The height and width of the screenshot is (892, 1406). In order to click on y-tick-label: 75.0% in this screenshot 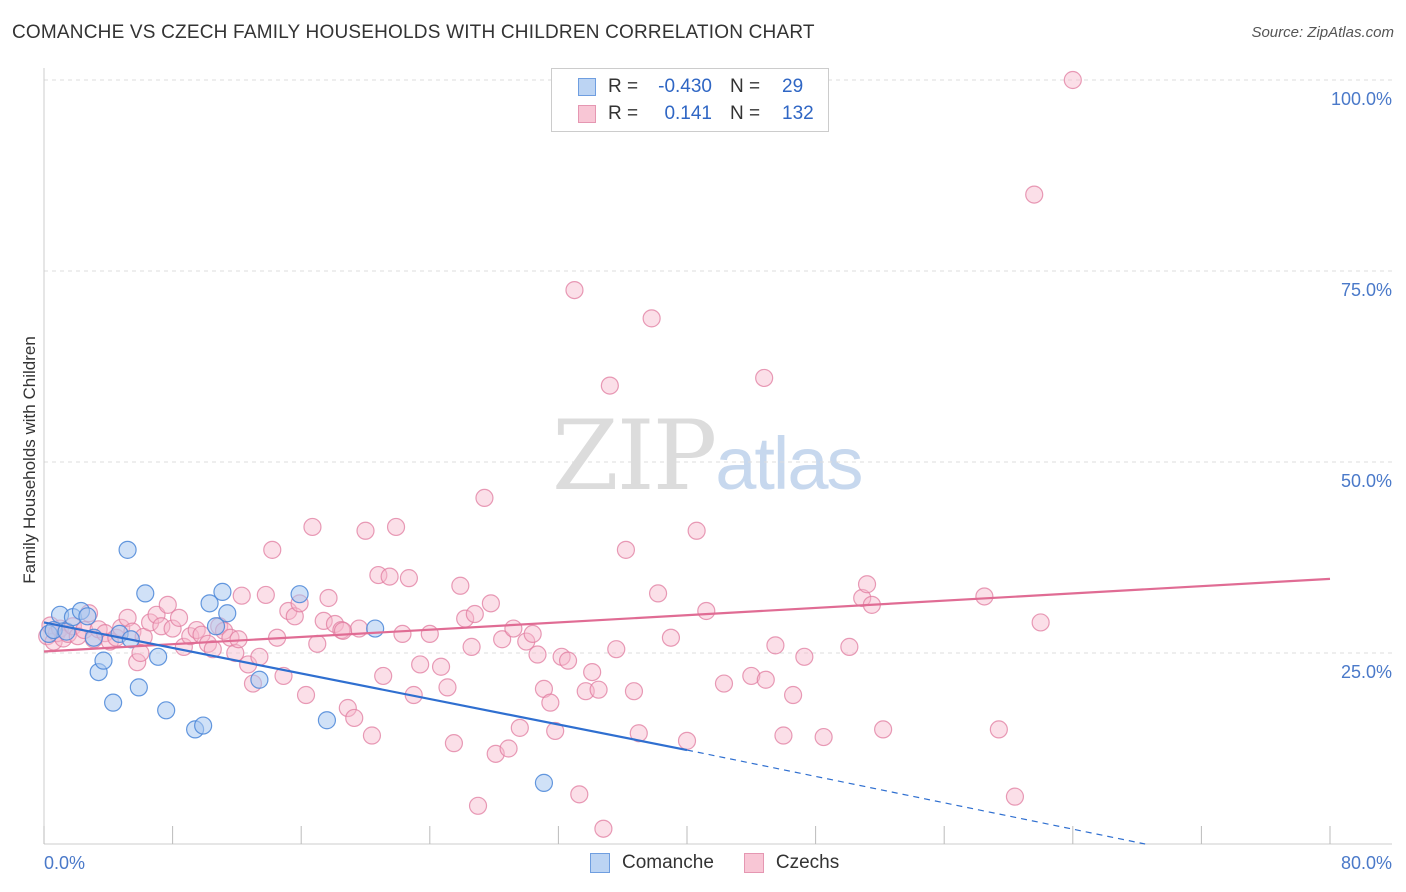, I will do `click(1366, 290)`.